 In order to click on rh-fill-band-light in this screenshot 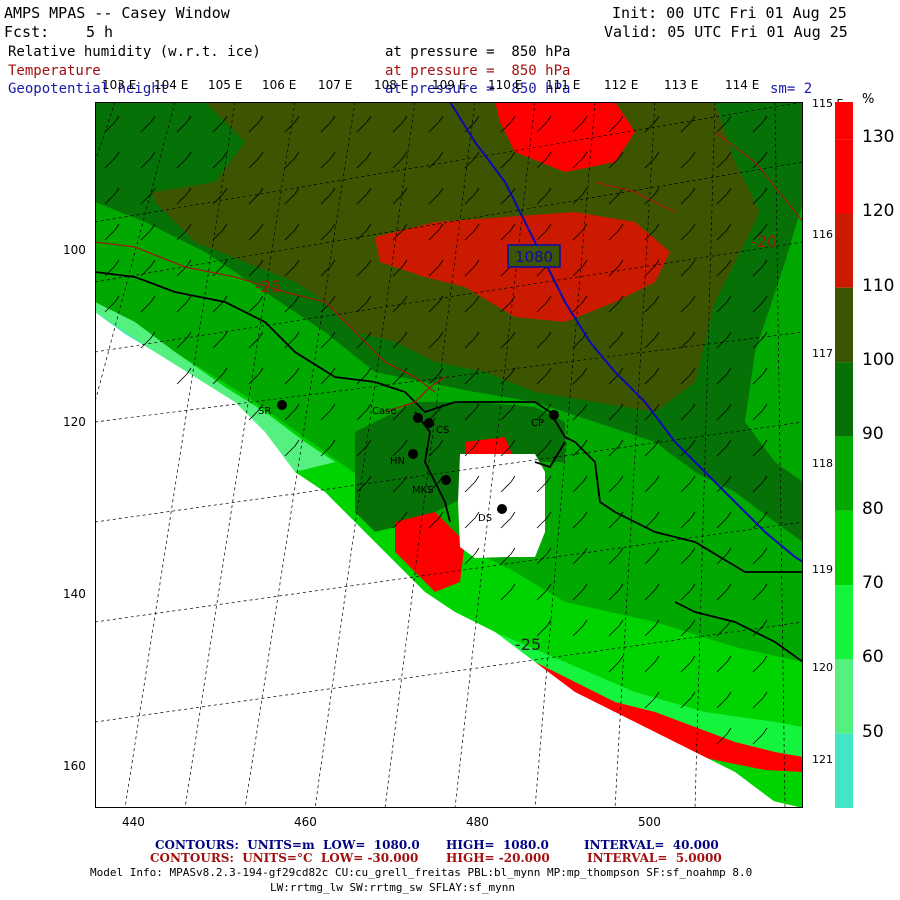, I will do `click(586, 667)`.